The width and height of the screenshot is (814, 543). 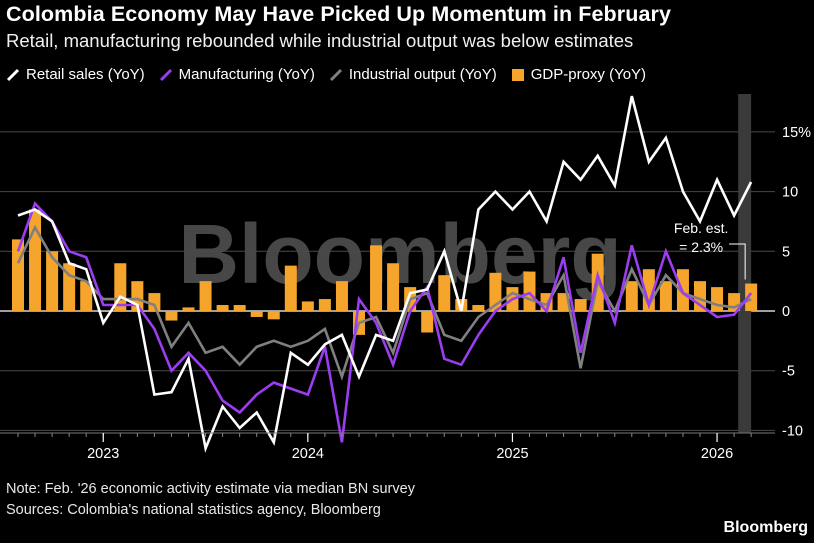 What do you see at coordinates (792, 431) in the screenshot?
I see `y-tick-label: -10` at bounding box center [792, 431].